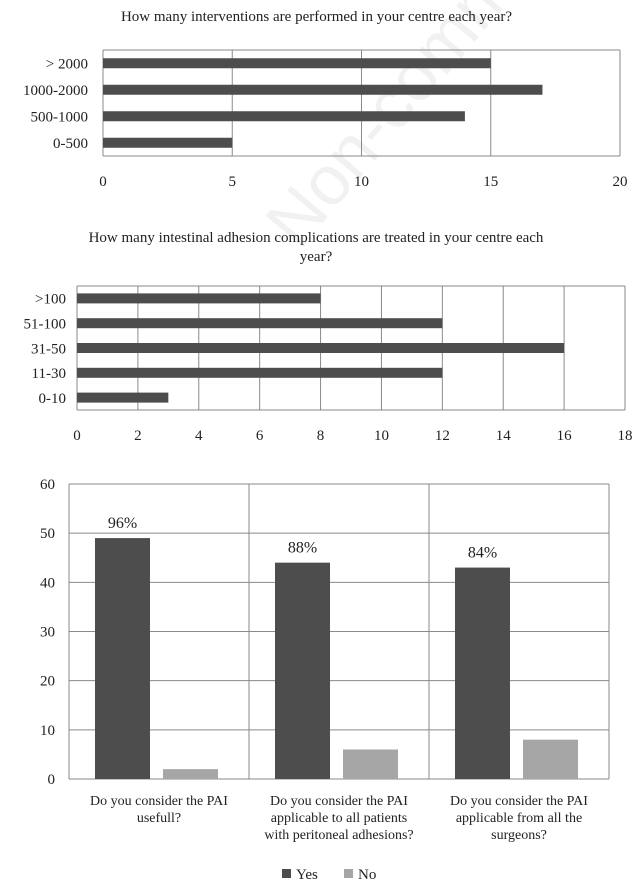 The image size is (633, 884). What do you see at coordinates (286, 873) in the screenshot?
I see `chart3-legend-swatch-yes` at bounding box center [286, 873].